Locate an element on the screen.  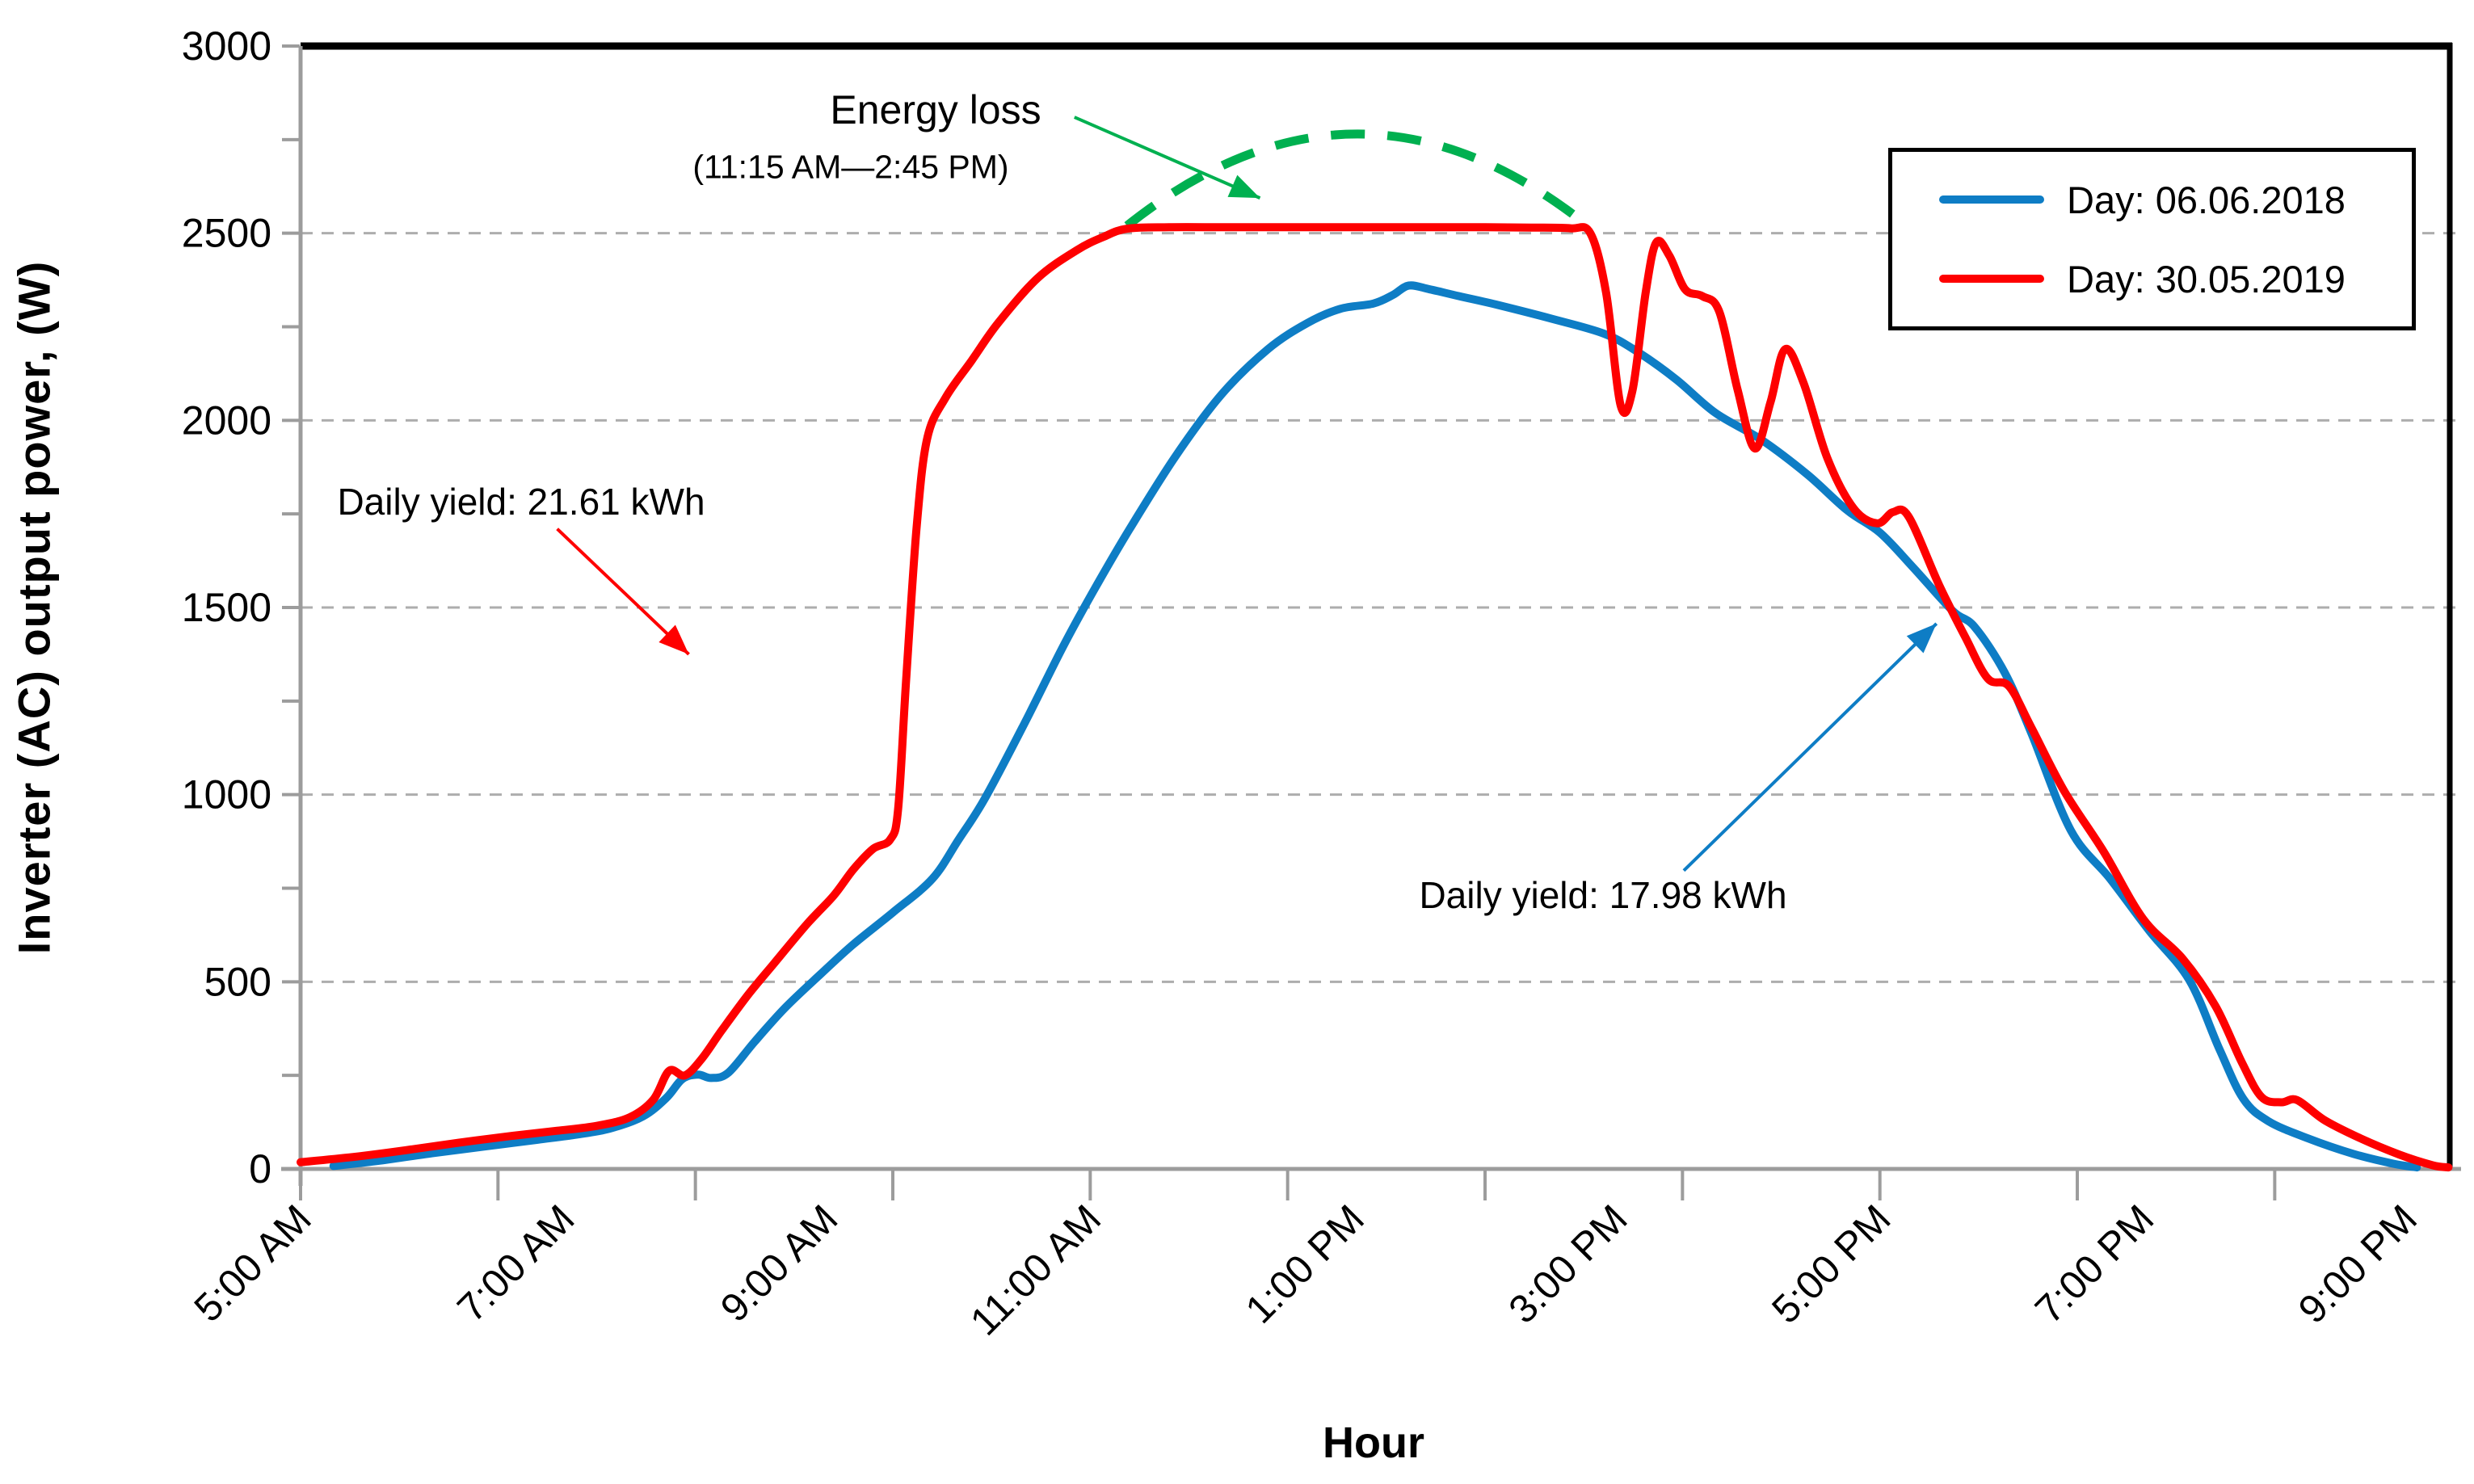
legend-label: Day: 06.06.2018 is located at coordinates (2206, 199).